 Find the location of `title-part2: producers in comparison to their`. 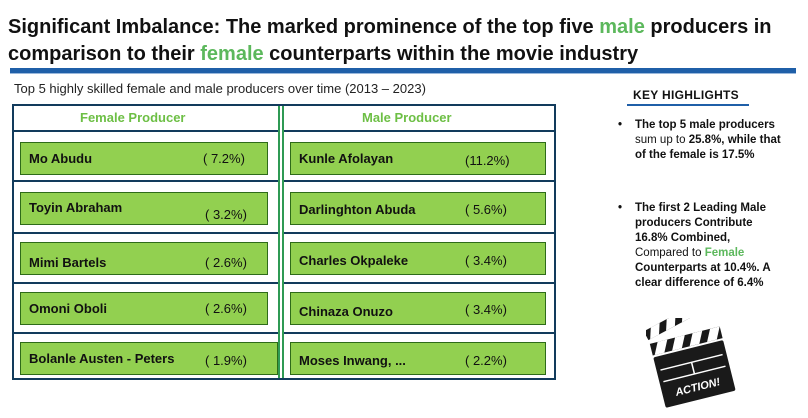

title-part2: producers in comparison to their is located at coordinates (390, 40).